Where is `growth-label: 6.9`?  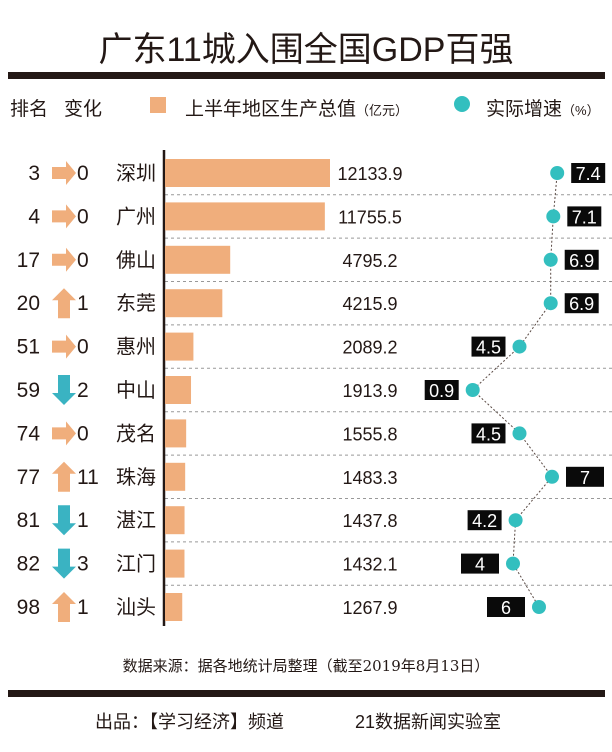
growth-label: 6.9 is located at coordinates (581, 304).